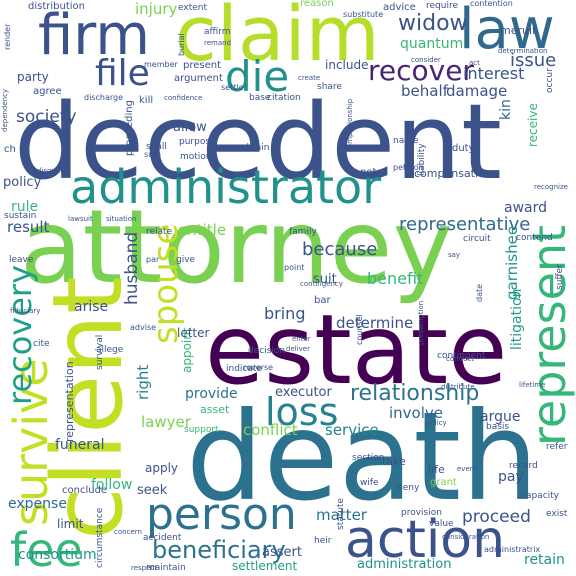  Describe the element at coordinates (33, 77) in the screenshot. I see `word-party: party` at that location.